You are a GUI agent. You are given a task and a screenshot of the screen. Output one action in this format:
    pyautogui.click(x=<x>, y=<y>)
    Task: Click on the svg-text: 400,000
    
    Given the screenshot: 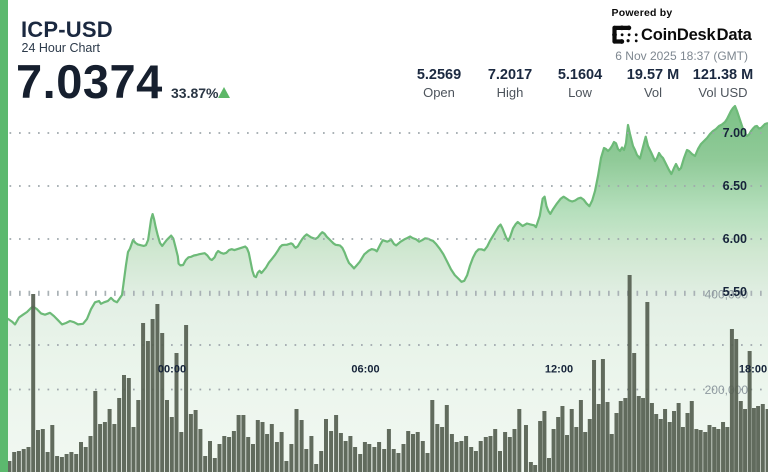 What is the action you would take?
    pyautogui.click(x=727, y=295)
    